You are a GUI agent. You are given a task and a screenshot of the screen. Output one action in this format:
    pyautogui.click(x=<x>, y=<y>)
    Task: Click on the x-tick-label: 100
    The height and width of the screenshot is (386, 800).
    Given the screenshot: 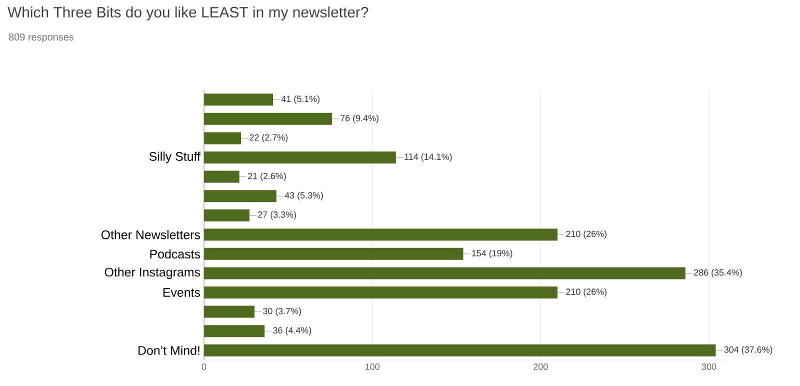 What is the action you would take?
    pyautogui.click(x=373, y=367)
    